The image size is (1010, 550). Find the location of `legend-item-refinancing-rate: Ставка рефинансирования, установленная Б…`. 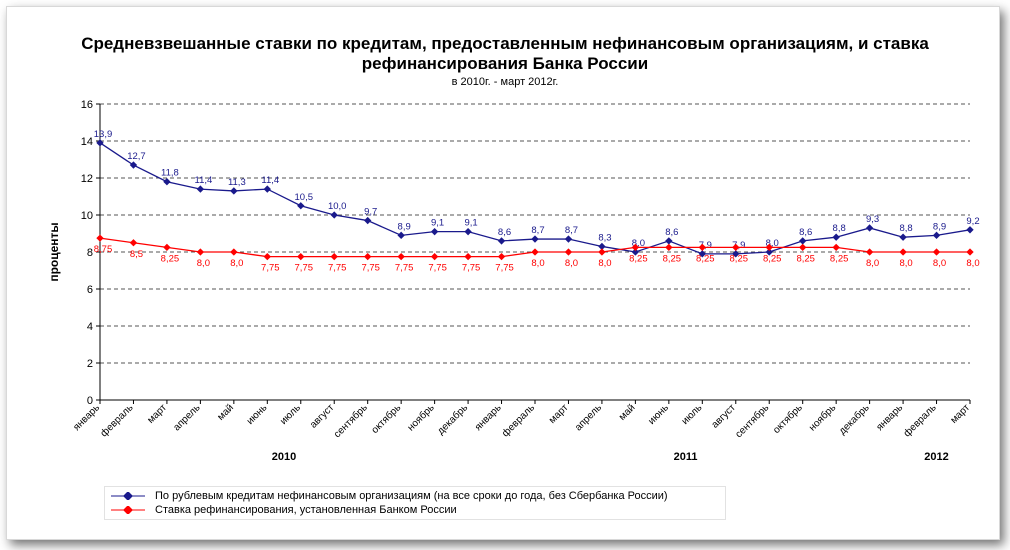

legend-item-refinancing-rate: Ставка рефинансирования, установленная Б… is located at coordinates (284, 510).